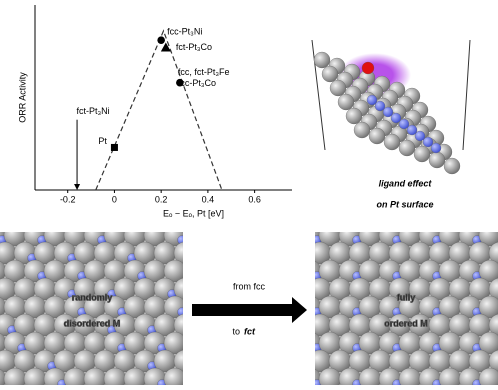 Image resolution: width=498 pixels, height=390 pixels. Describe the element at coordinates (406, 308) in the screenshot. I see `ordered-illustration` at that location.